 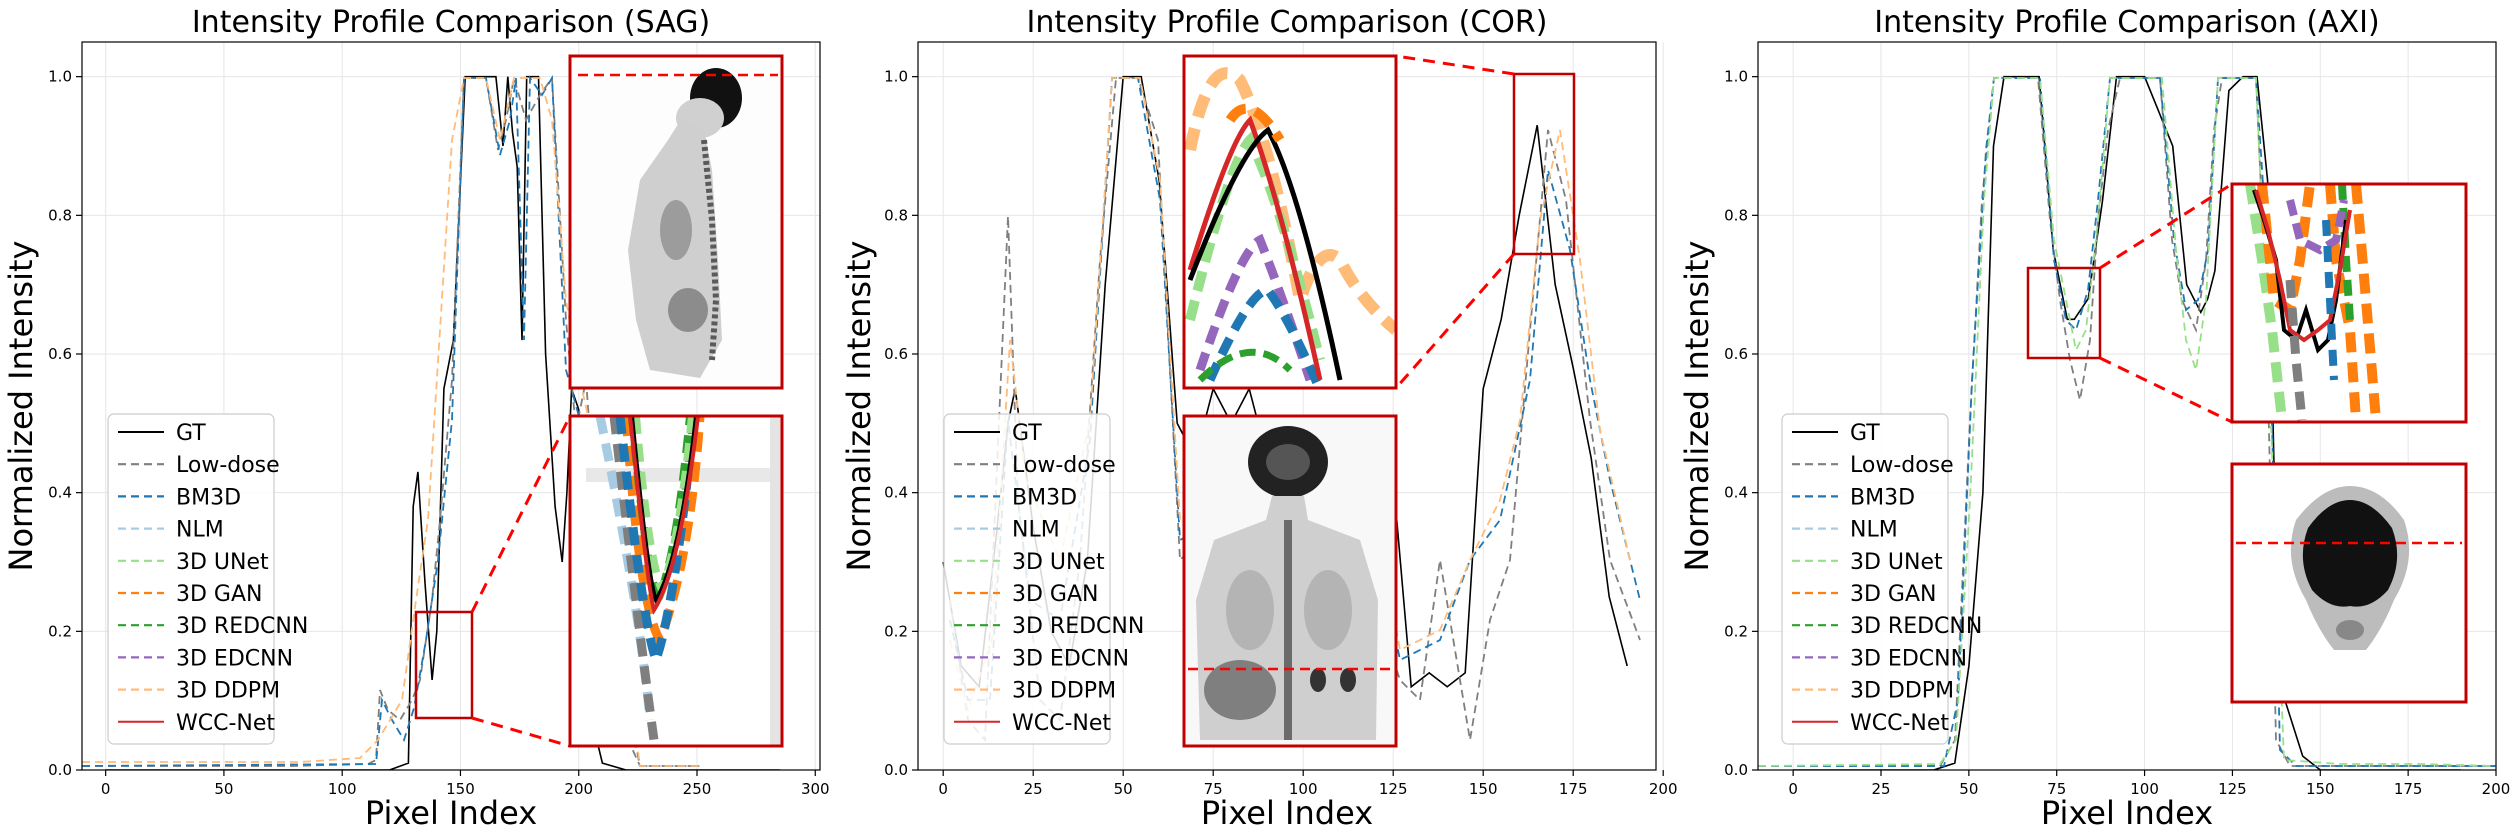 What do you see at coordinates (1882, 497) in the screenshot?
I see `legend-label: BM3D` at bounding box center [1882, 497].